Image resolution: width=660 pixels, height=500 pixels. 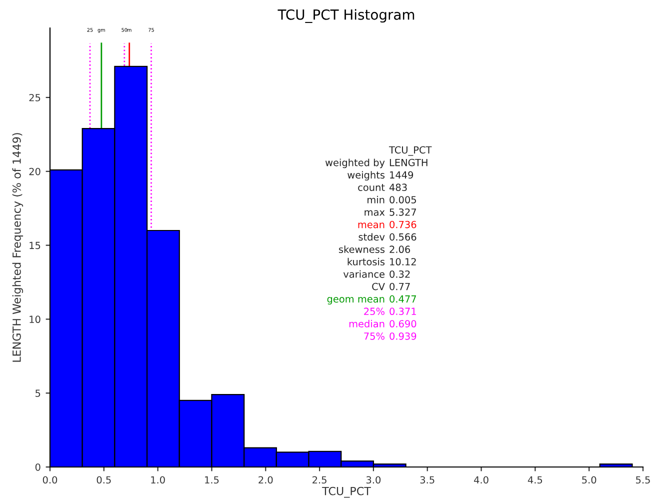 I want to click on annotation: 0.566, so click(x=403, y=237).